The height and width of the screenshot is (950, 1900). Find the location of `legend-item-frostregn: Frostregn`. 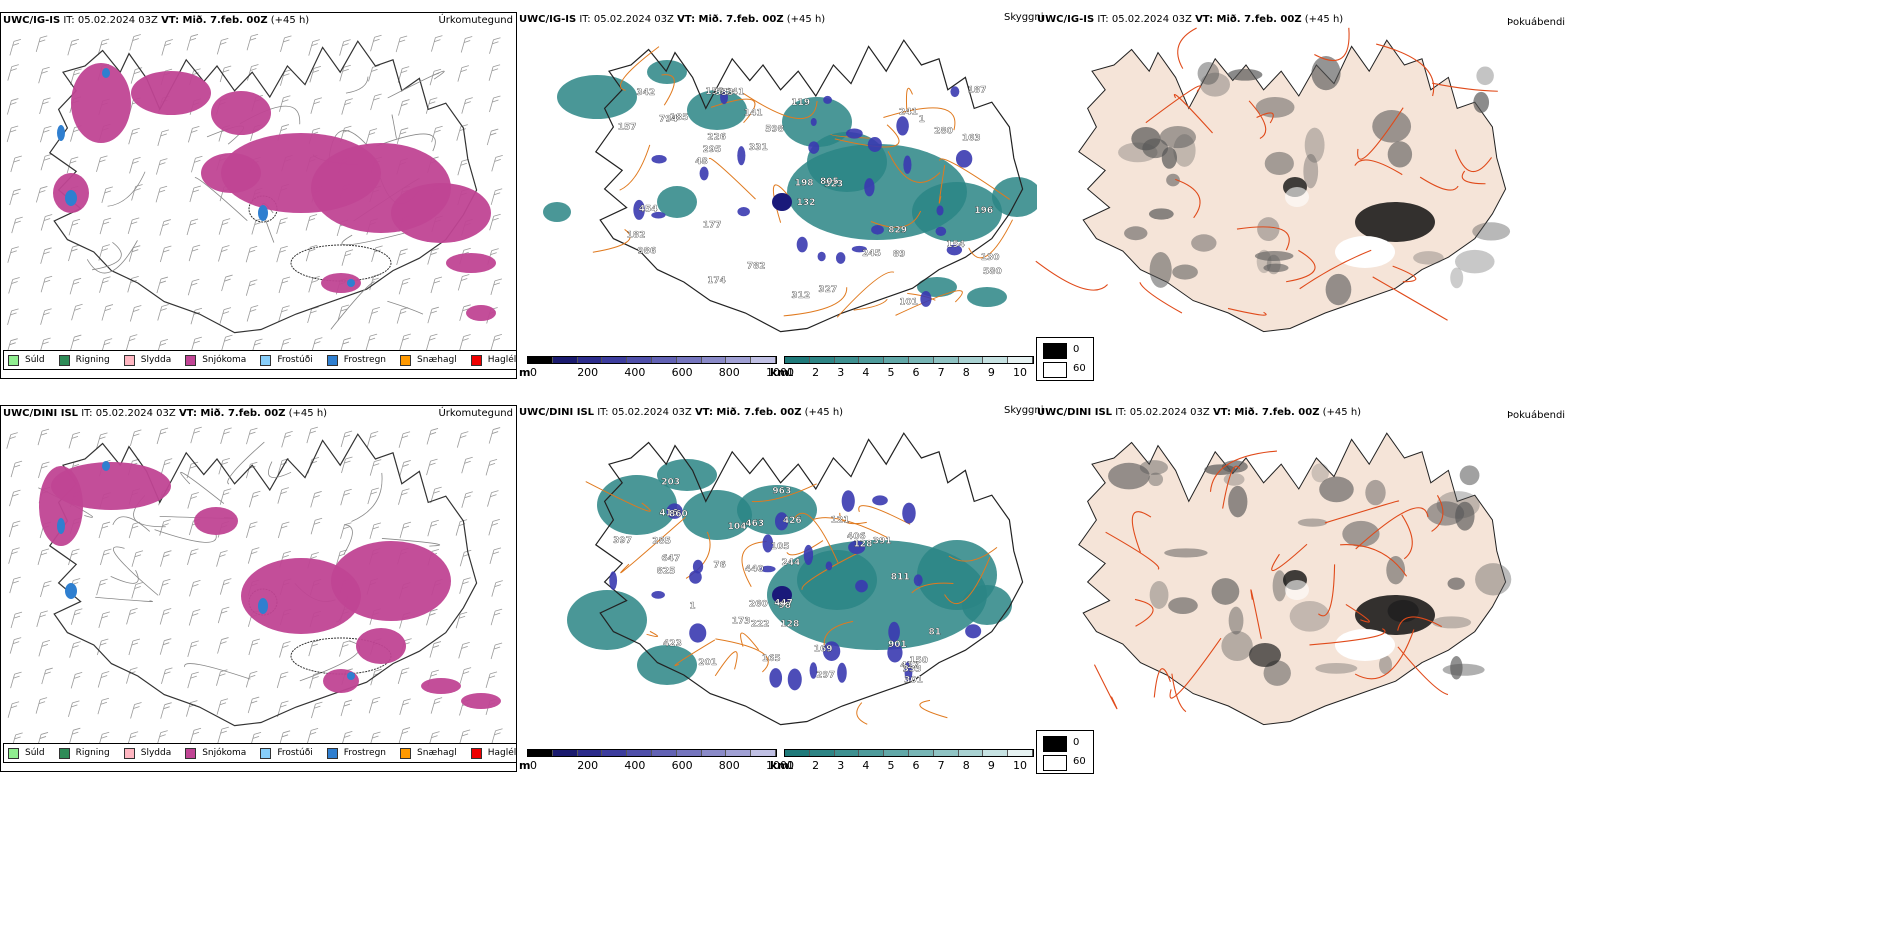

legend-item-frostregn: Frostregn is located at coordinates (356, 753).